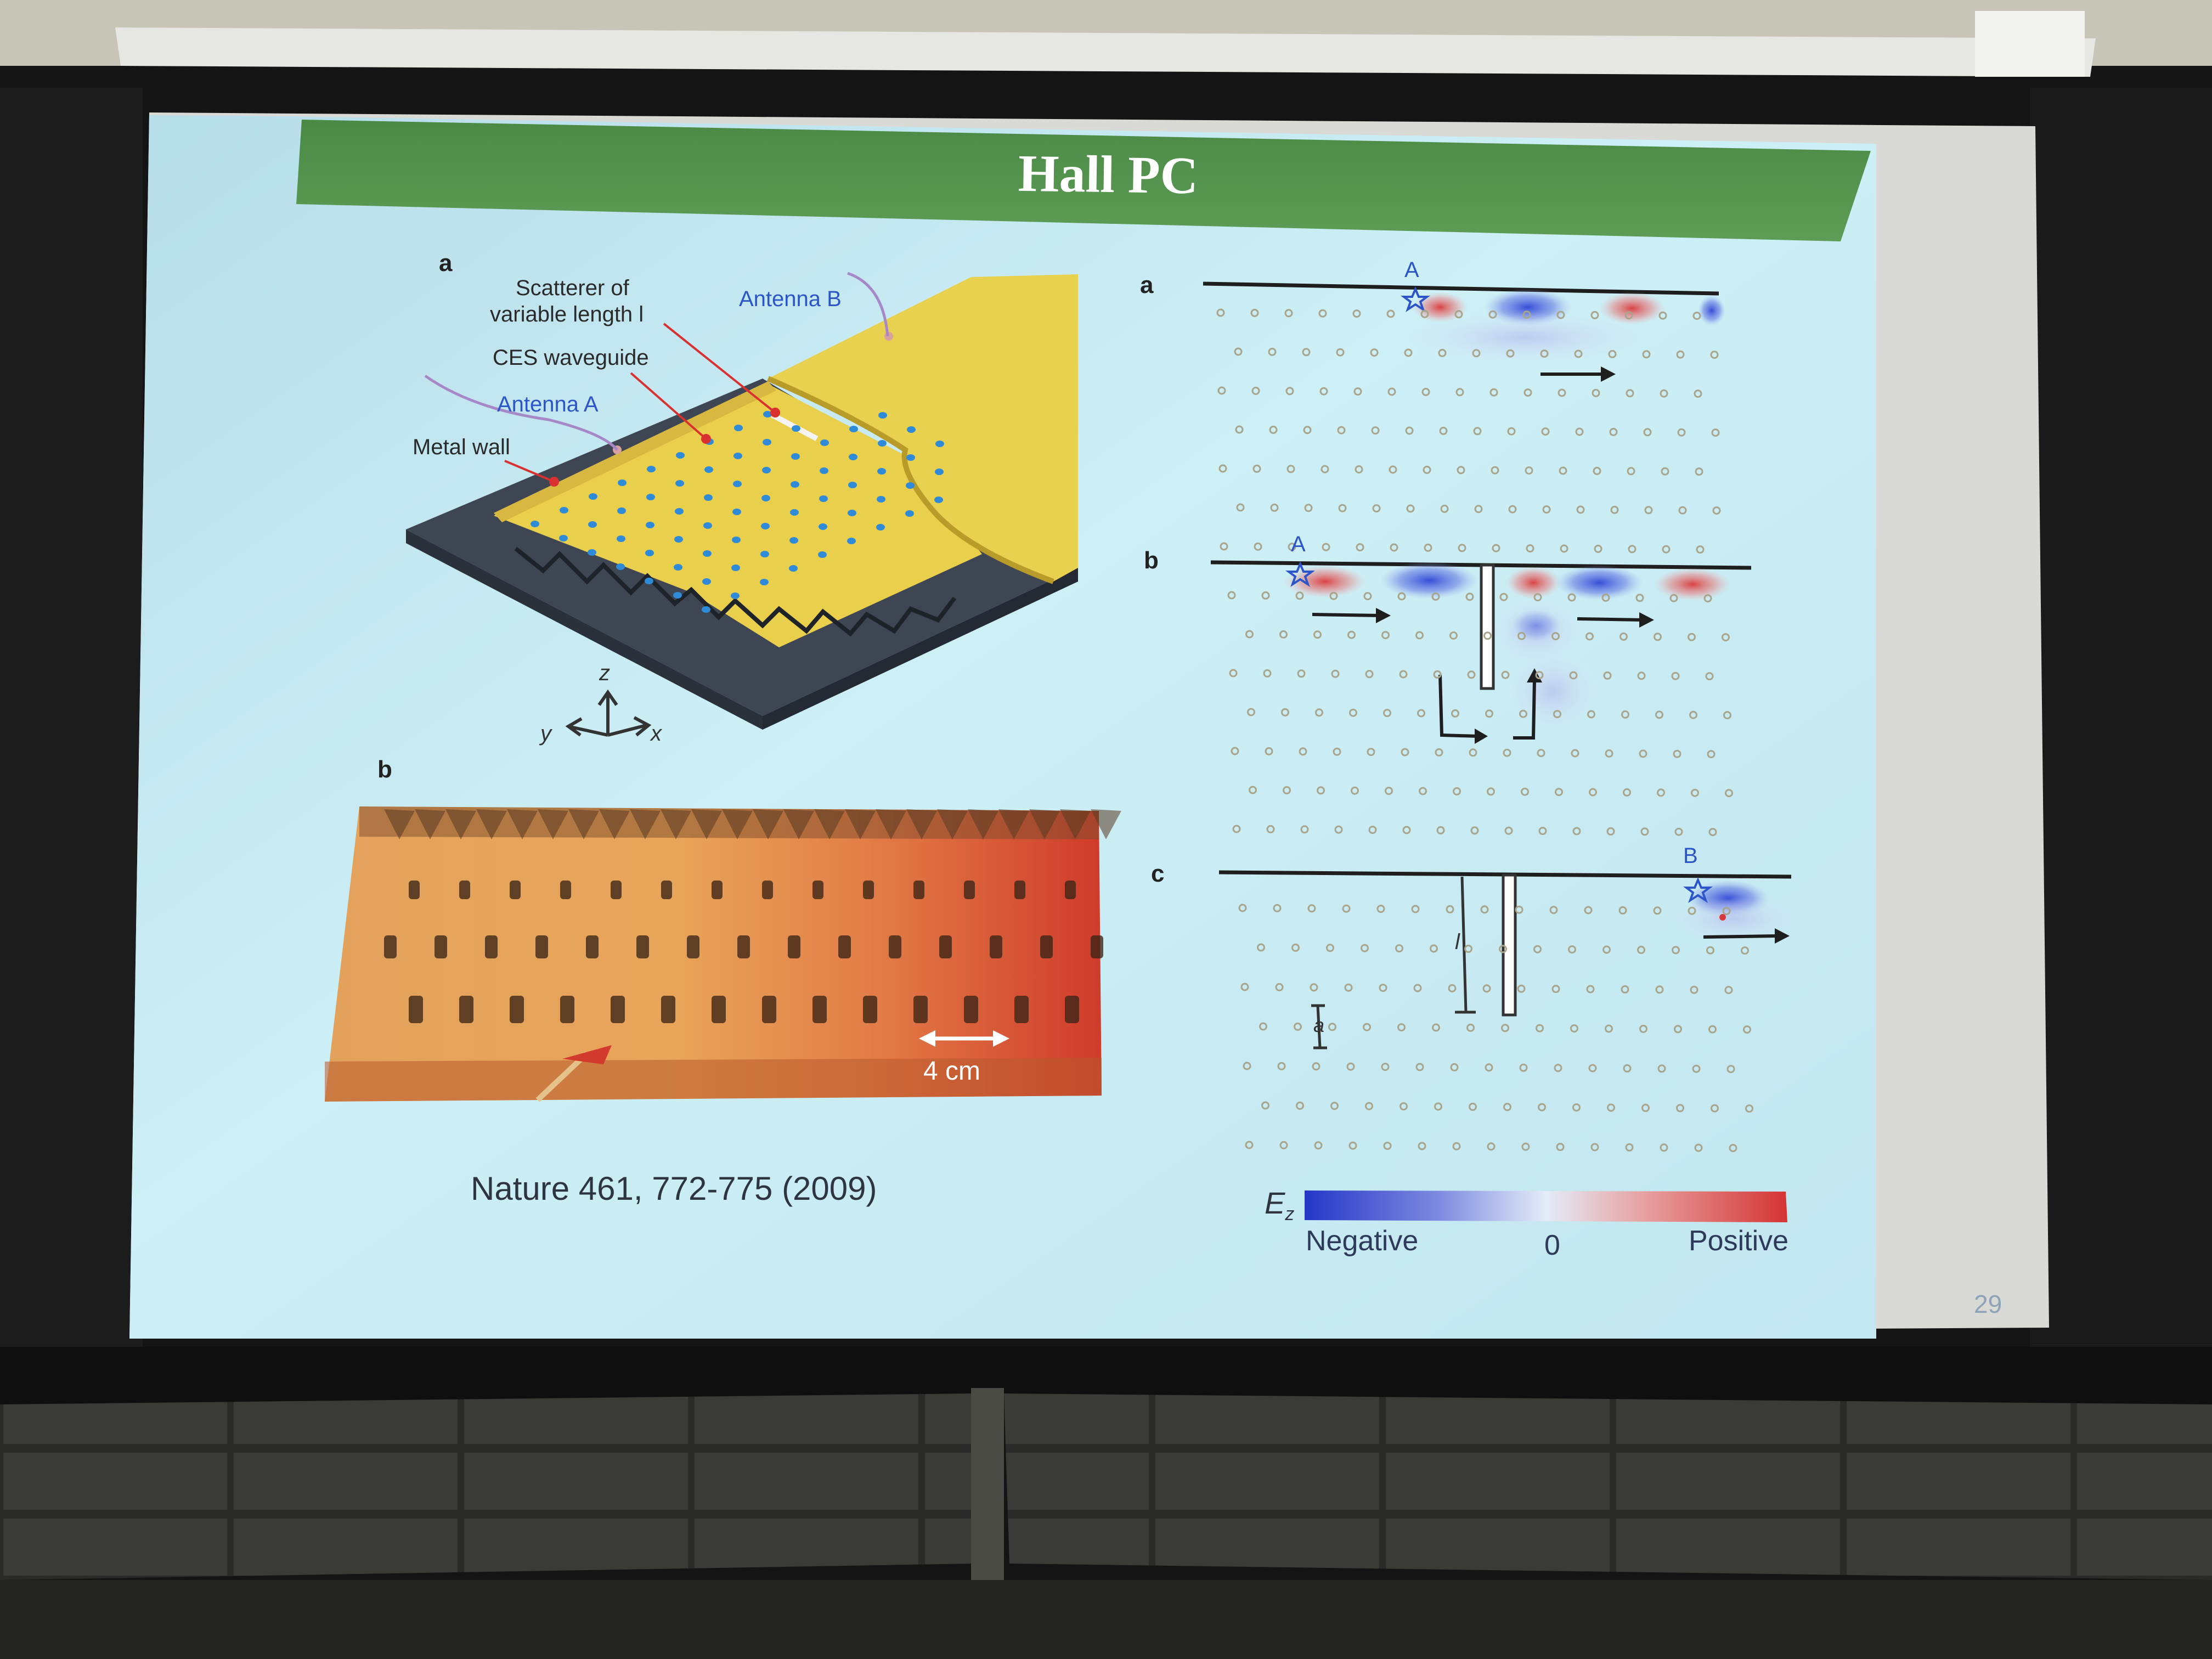 The image size is (2212, 1659). What do you see at coordinates (1739, 1241) in the screenshot?
I see `colorbar-positive: Positive` at bounding box center [1739, 1241].